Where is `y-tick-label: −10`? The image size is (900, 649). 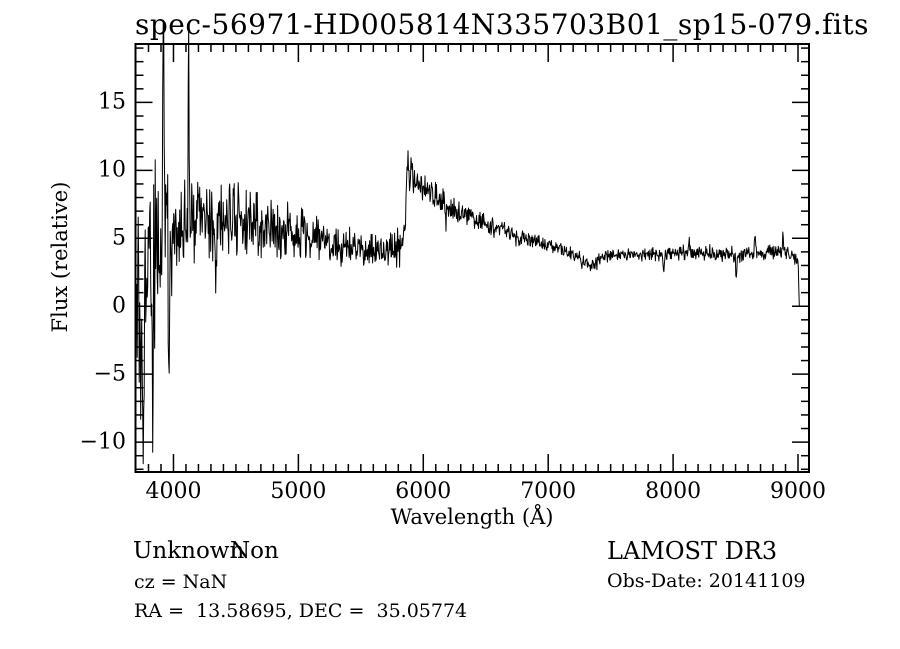
y-tick-label: −10 is located at coordinates (102, 442).